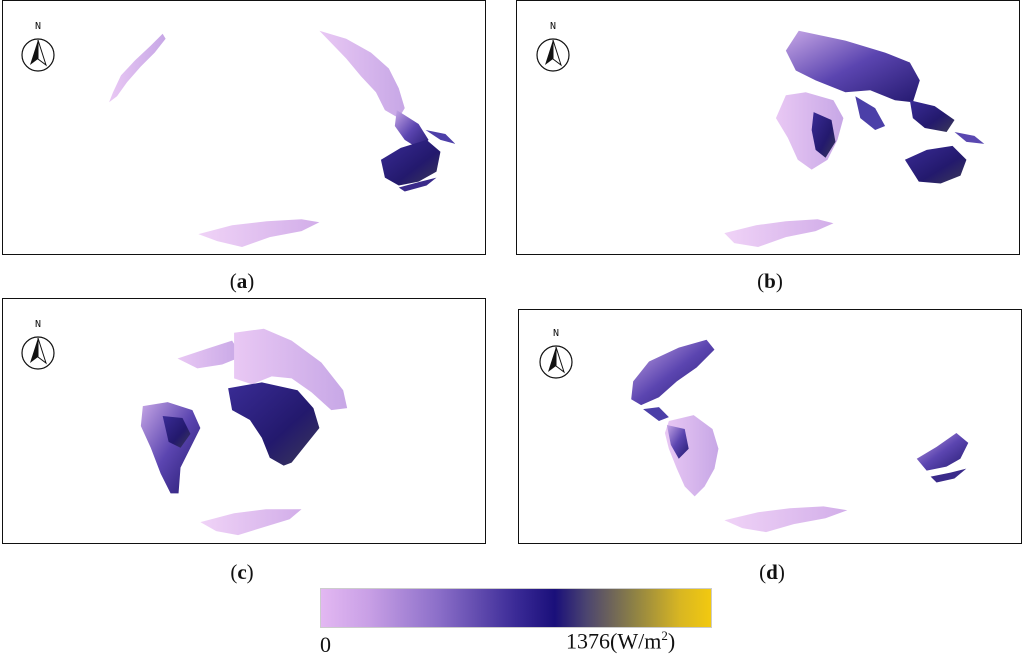 The width and height of the screenshot is (1024, 661). What do you see at coordinates (242, 572) in the screenshot?
I see `caption-c: (c)` at bounding box center [242, 572].